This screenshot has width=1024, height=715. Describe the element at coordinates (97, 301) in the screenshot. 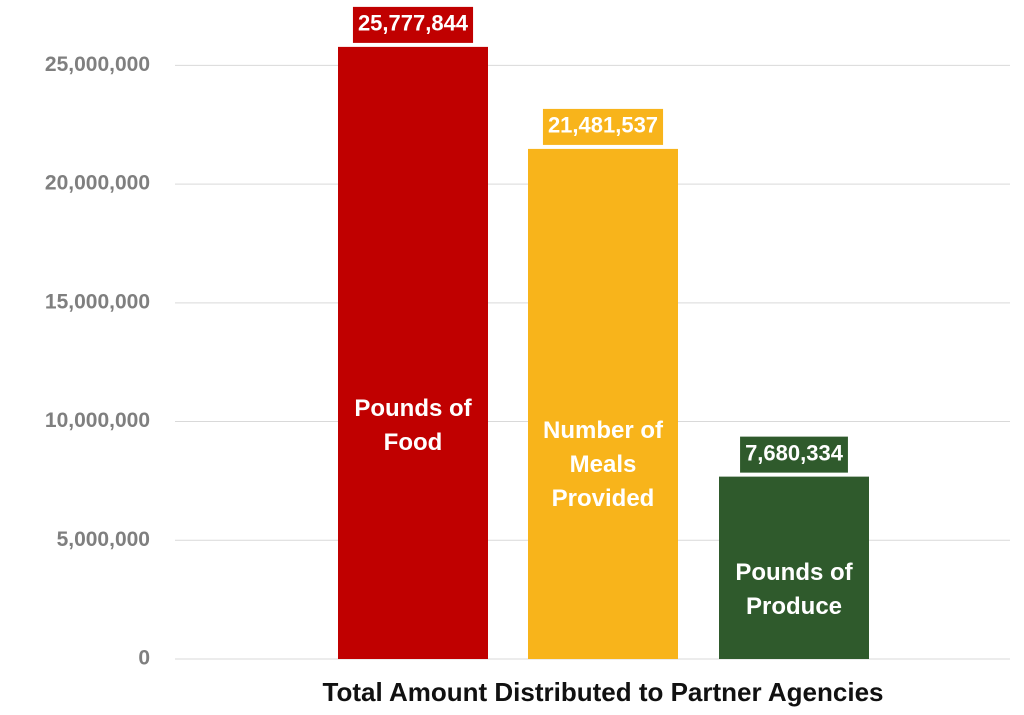

I see `y-tick-label: 15,000,000` at that location.